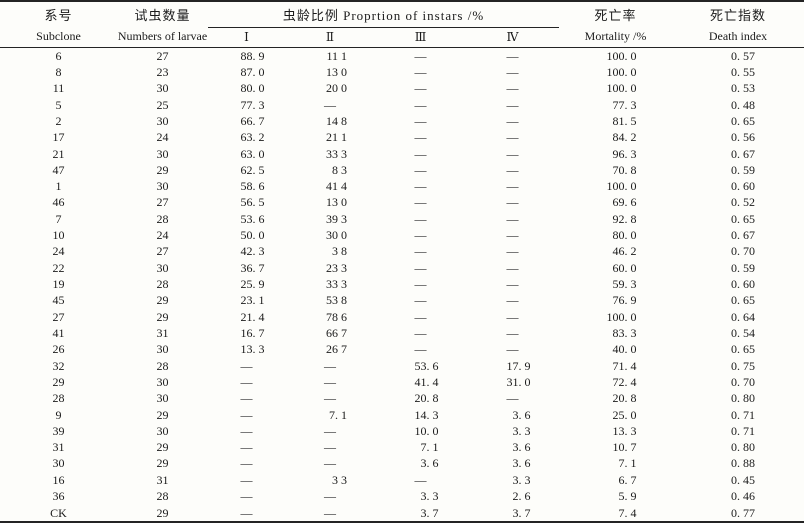 Image resolution: width=804 pixels, height=523 pixels. I want to click on cell-mortality-pct: 6. 7, so click(627, 479).